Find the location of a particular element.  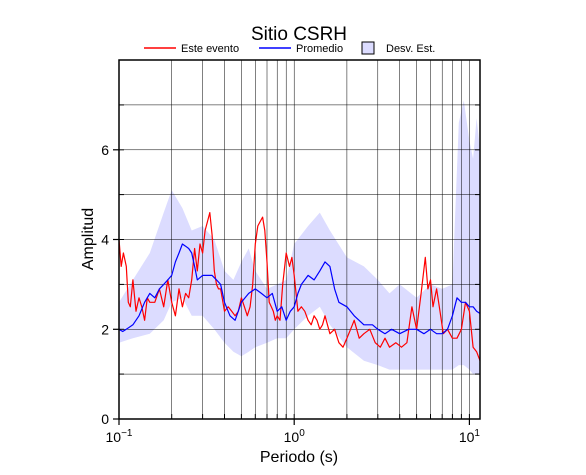

x-tick-label: 10⁻¹ is located at coordinates (119, 436).